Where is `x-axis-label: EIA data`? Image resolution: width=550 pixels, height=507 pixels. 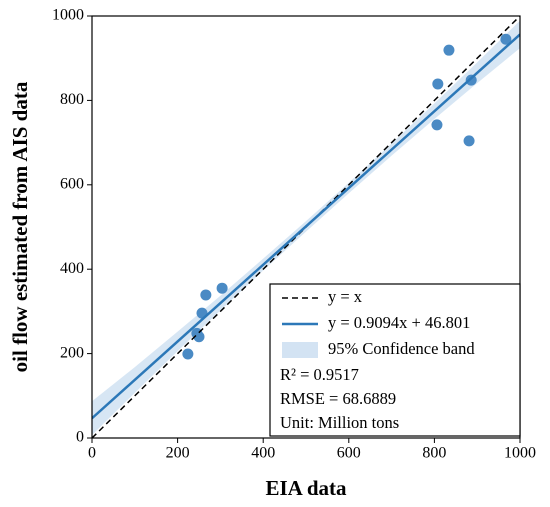
x-axis-label: EIA data is located at coordinates (306, 488).